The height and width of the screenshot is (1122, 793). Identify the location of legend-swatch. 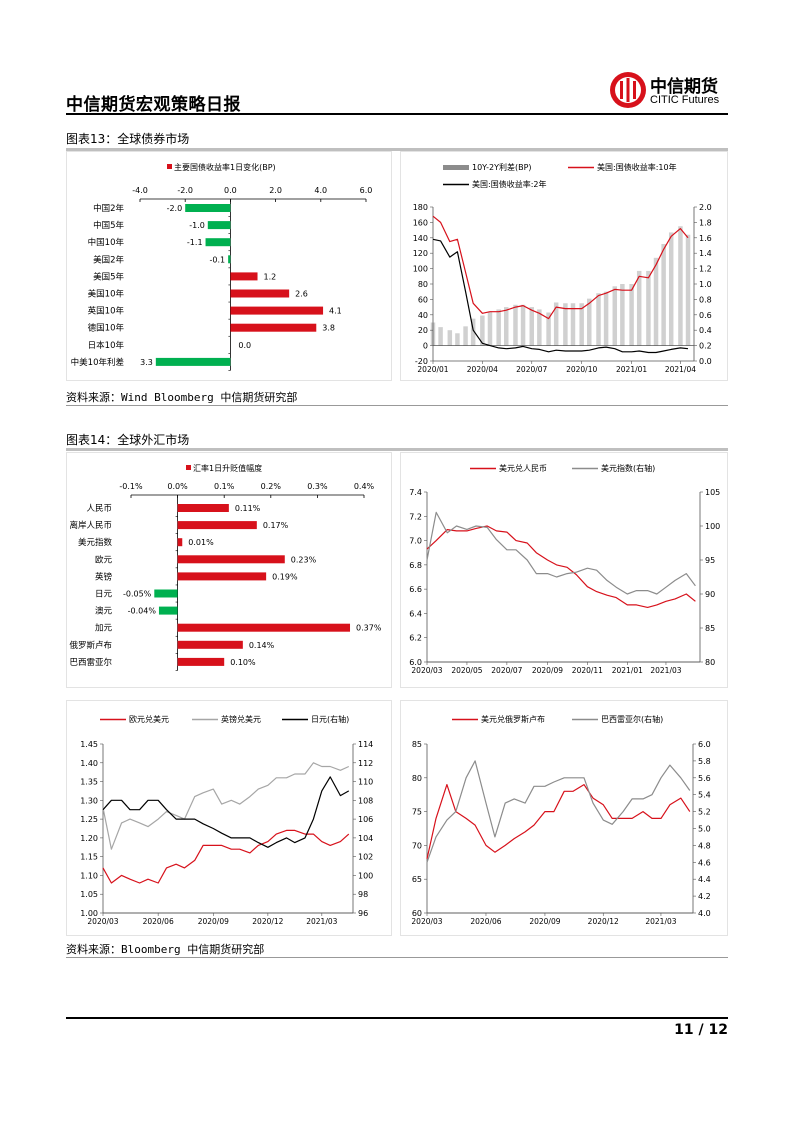
(169, 166).